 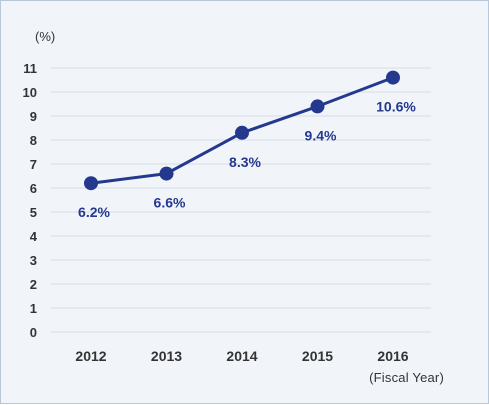 I want to click on x-tick-label: 2016, so click(x=392, y=356).